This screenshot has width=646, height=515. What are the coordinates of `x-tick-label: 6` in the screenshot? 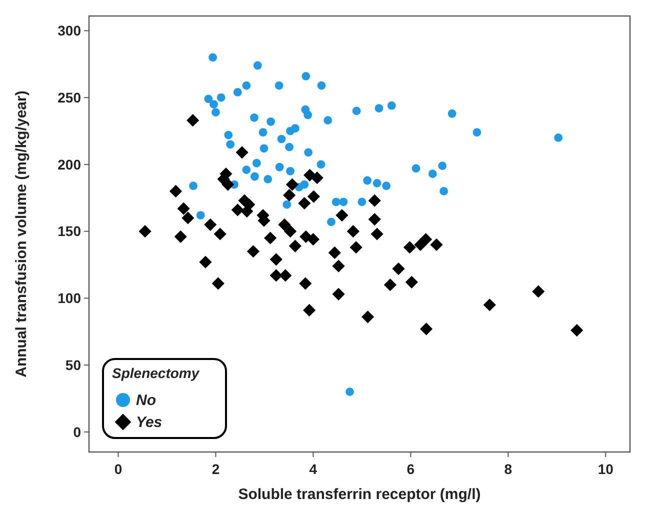 It's located at (410, 469).